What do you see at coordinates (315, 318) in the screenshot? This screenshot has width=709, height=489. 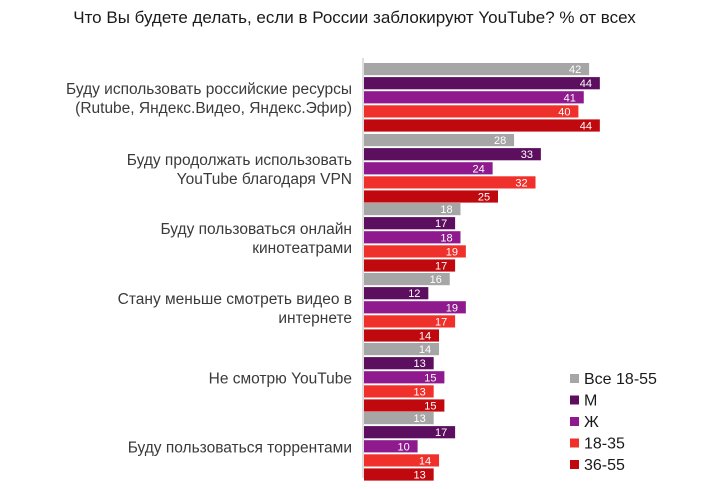 I see `category-label-line: интернете` at bounding box center [315, 318].